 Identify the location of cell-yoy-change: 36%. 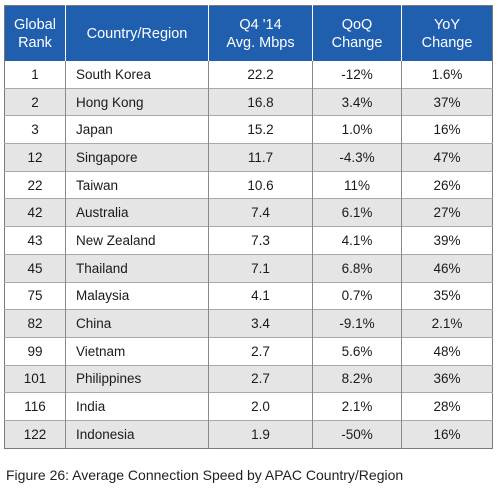
(447, 378).